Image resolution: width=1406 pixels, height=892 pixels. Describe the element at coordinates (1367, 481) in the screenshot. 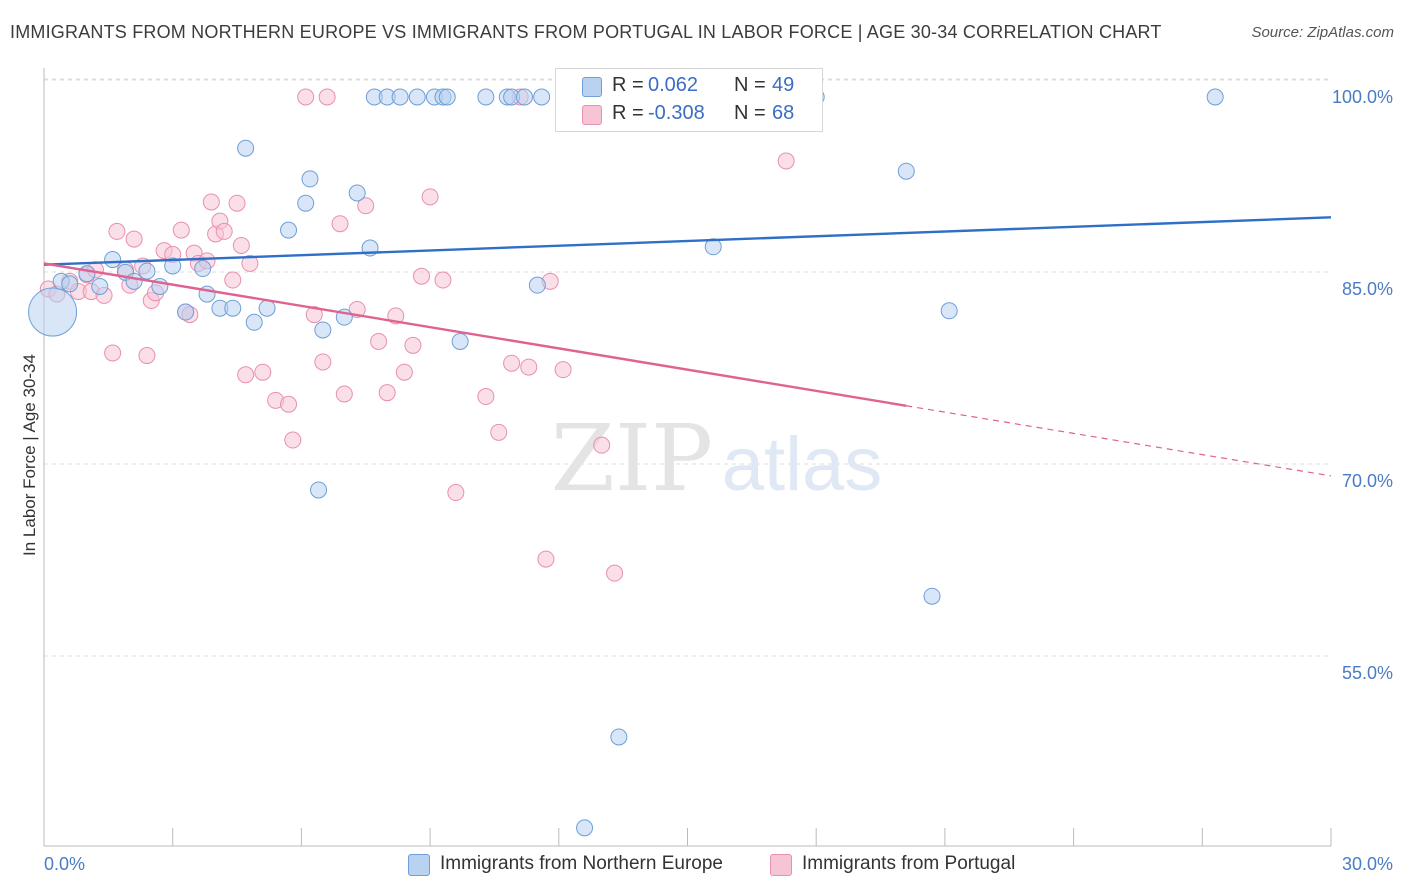

I see `y-tick-label: 70.0%` at that location.